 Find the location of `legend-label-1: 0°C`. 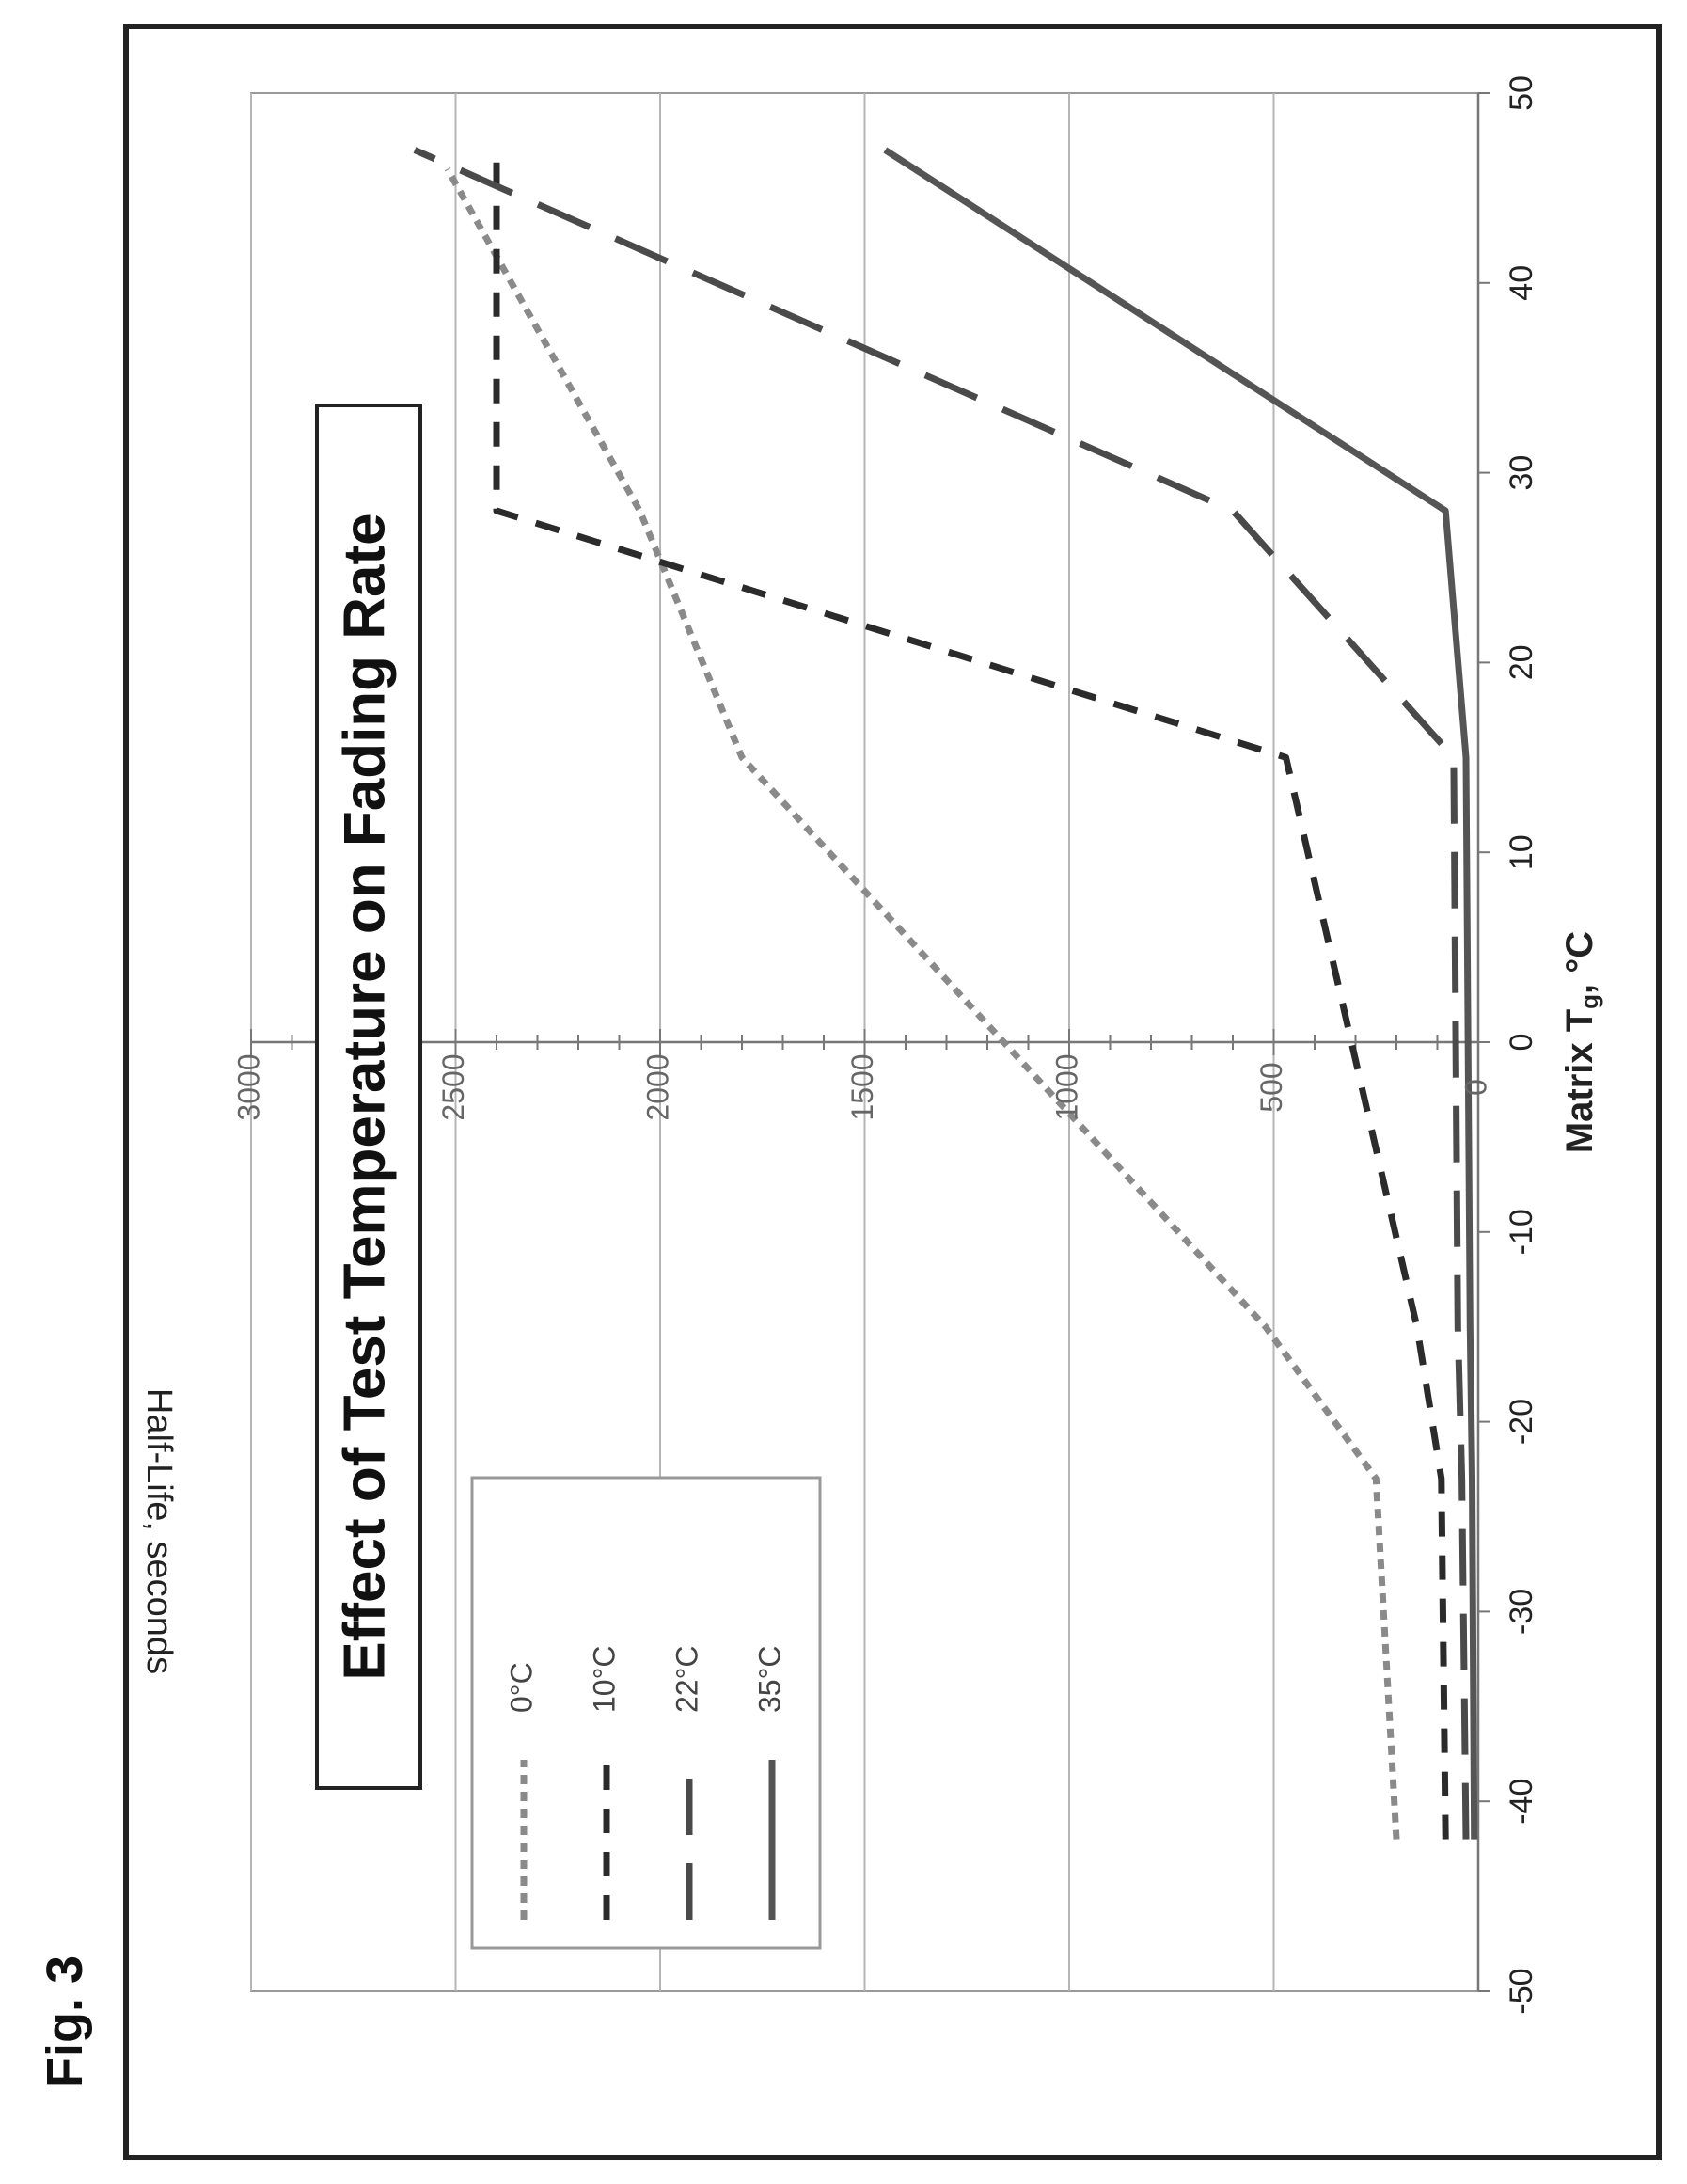

legend-label-1: 0°C is located at coordinates (521, 1687).